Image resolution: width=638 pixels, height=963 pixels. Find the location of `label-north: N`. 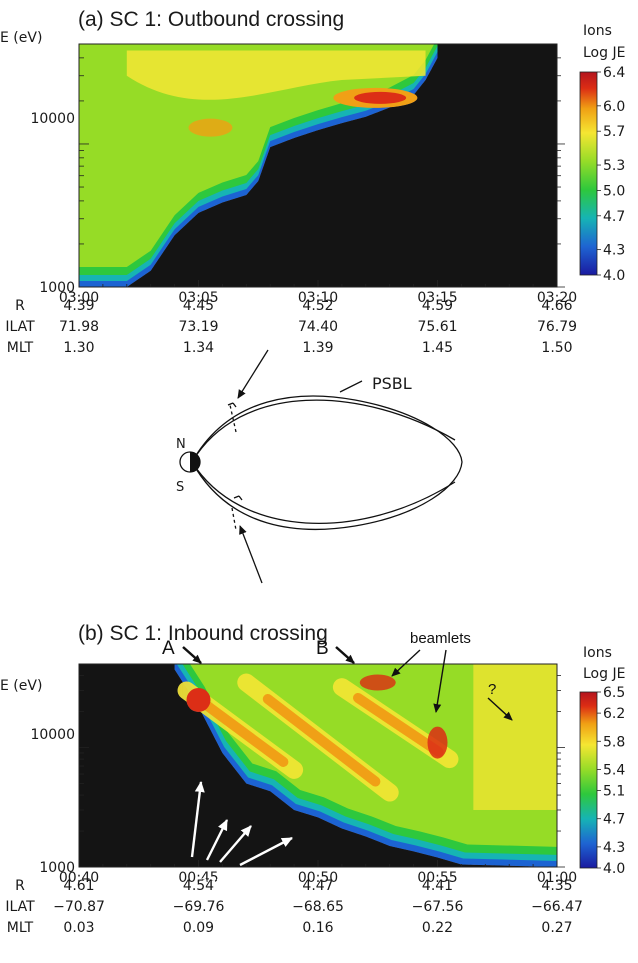

label-north: N is located at coordinates (181, 444).